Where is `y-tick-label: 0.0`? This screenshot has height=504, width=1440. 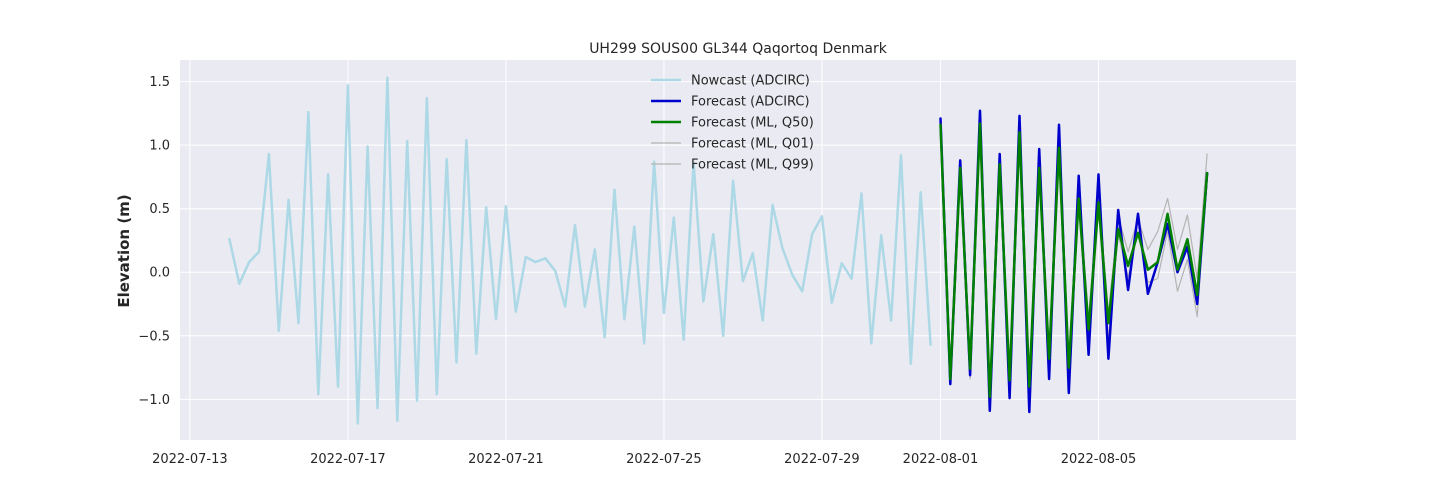 y-tick-label: 0.0 is located at coordinates (159, 273).